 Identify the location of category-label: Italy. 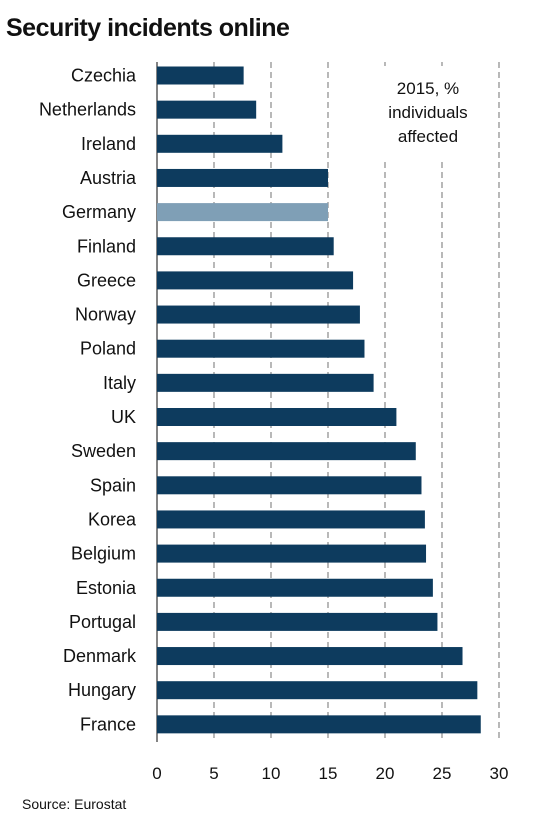
(119, 383).